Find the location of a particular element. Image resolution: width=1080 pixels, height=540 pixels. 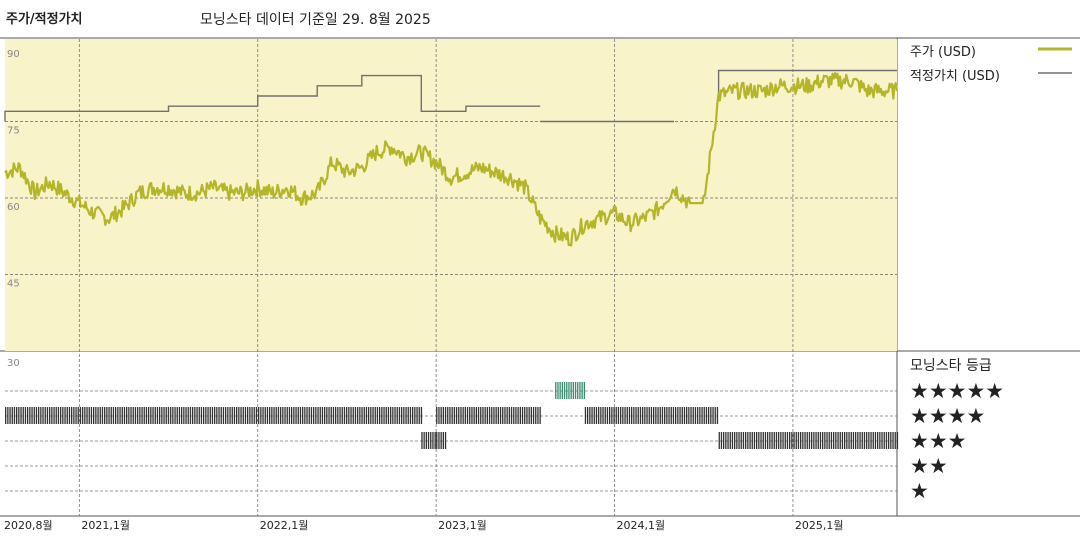

x-tick-label: 2021,1월 is located at coordinates (105, 525).